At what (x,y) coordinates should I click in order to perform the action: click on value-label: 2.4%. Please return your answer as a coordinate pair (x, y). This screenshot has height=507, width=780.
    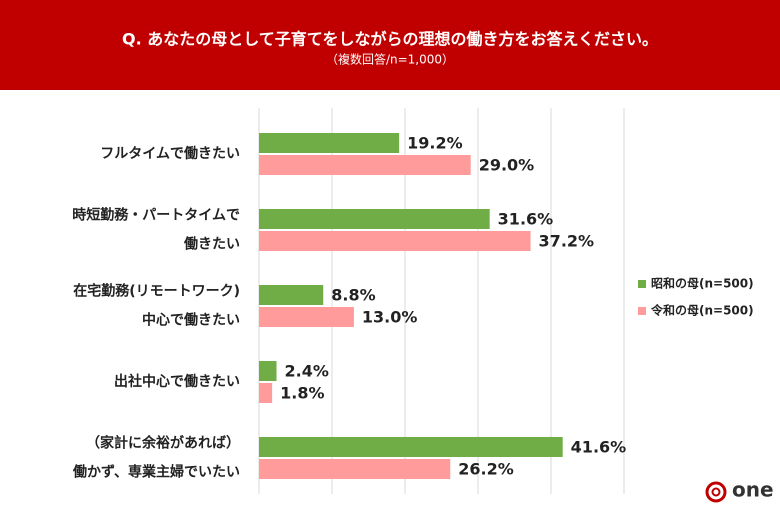
    Looking at the image, I should click on (307, 371).